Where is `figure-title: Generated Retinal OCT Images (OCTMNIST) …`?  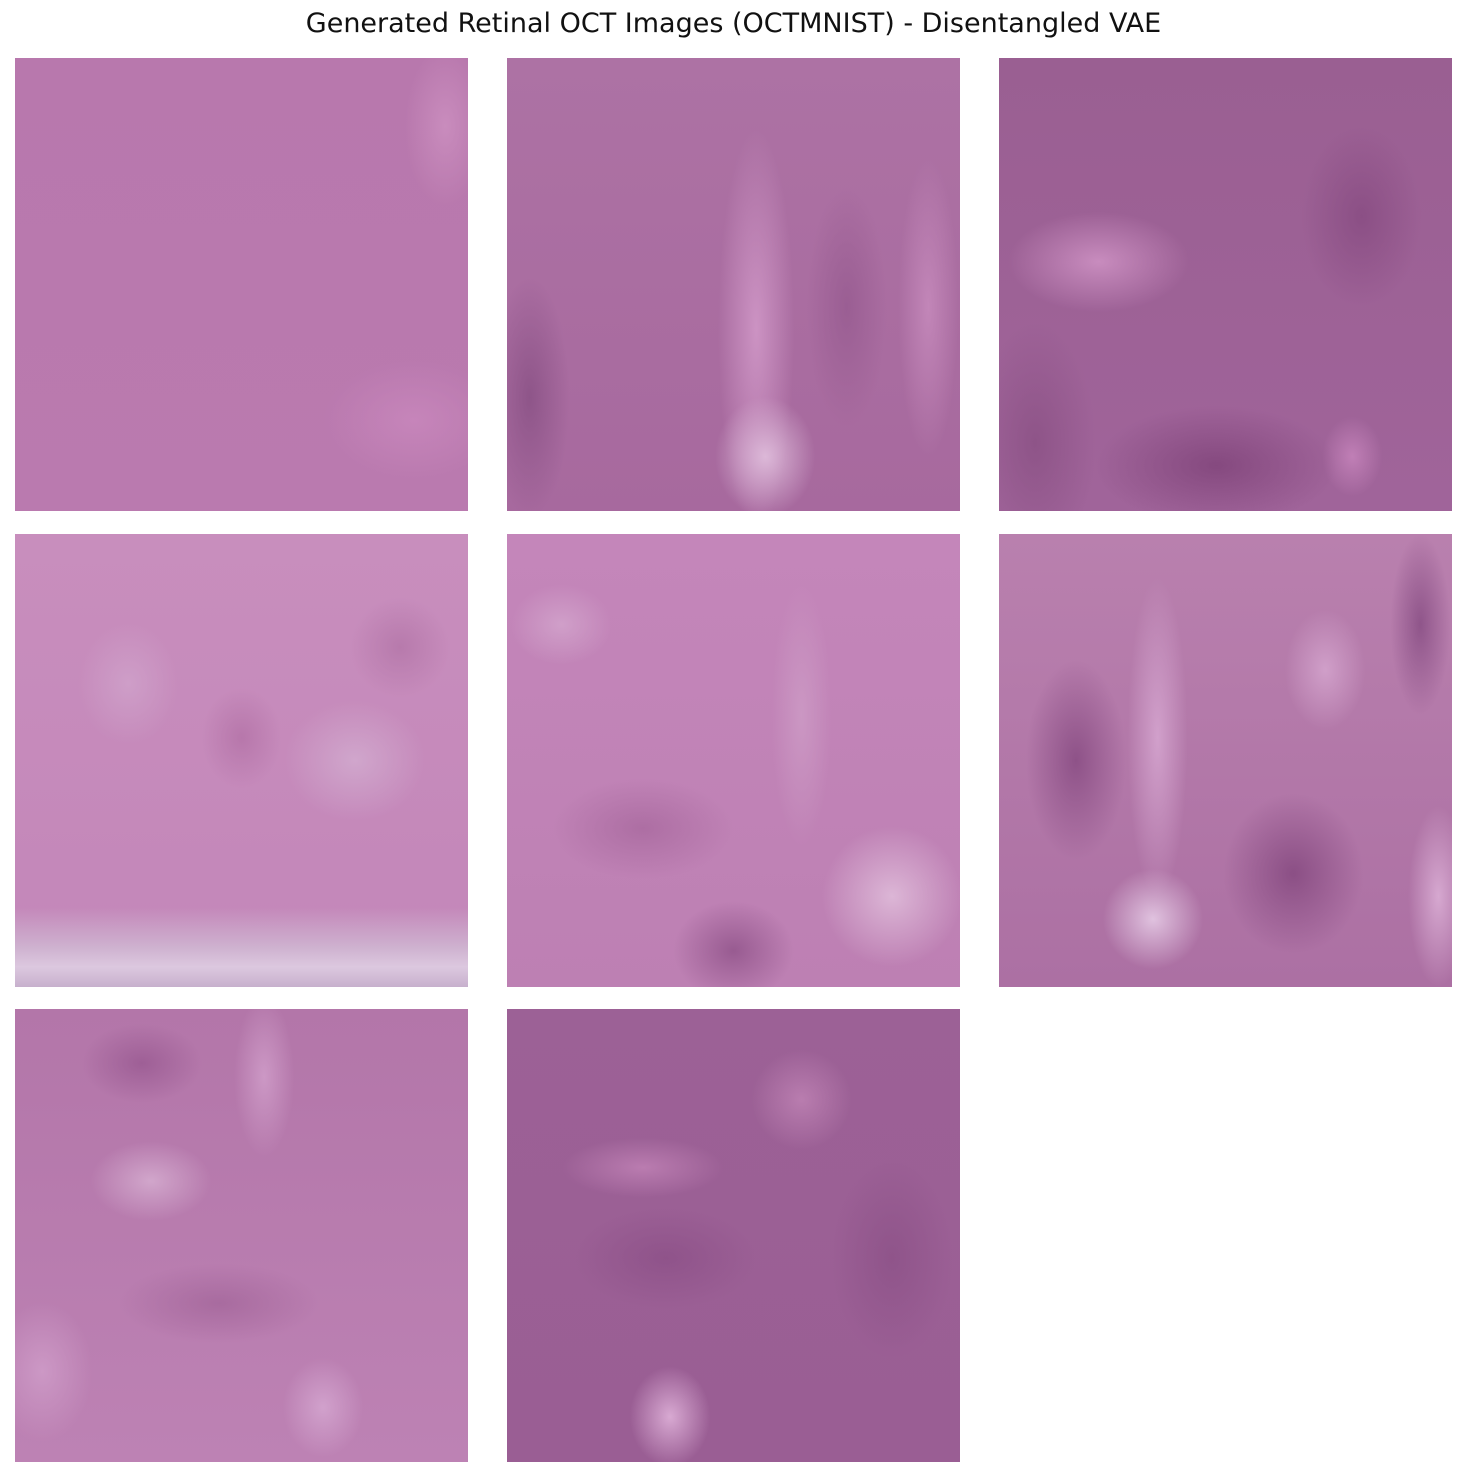
figure-title: Generated Retinal OCT Images (OCTMNIST) … is located at coordinates (733, 23).